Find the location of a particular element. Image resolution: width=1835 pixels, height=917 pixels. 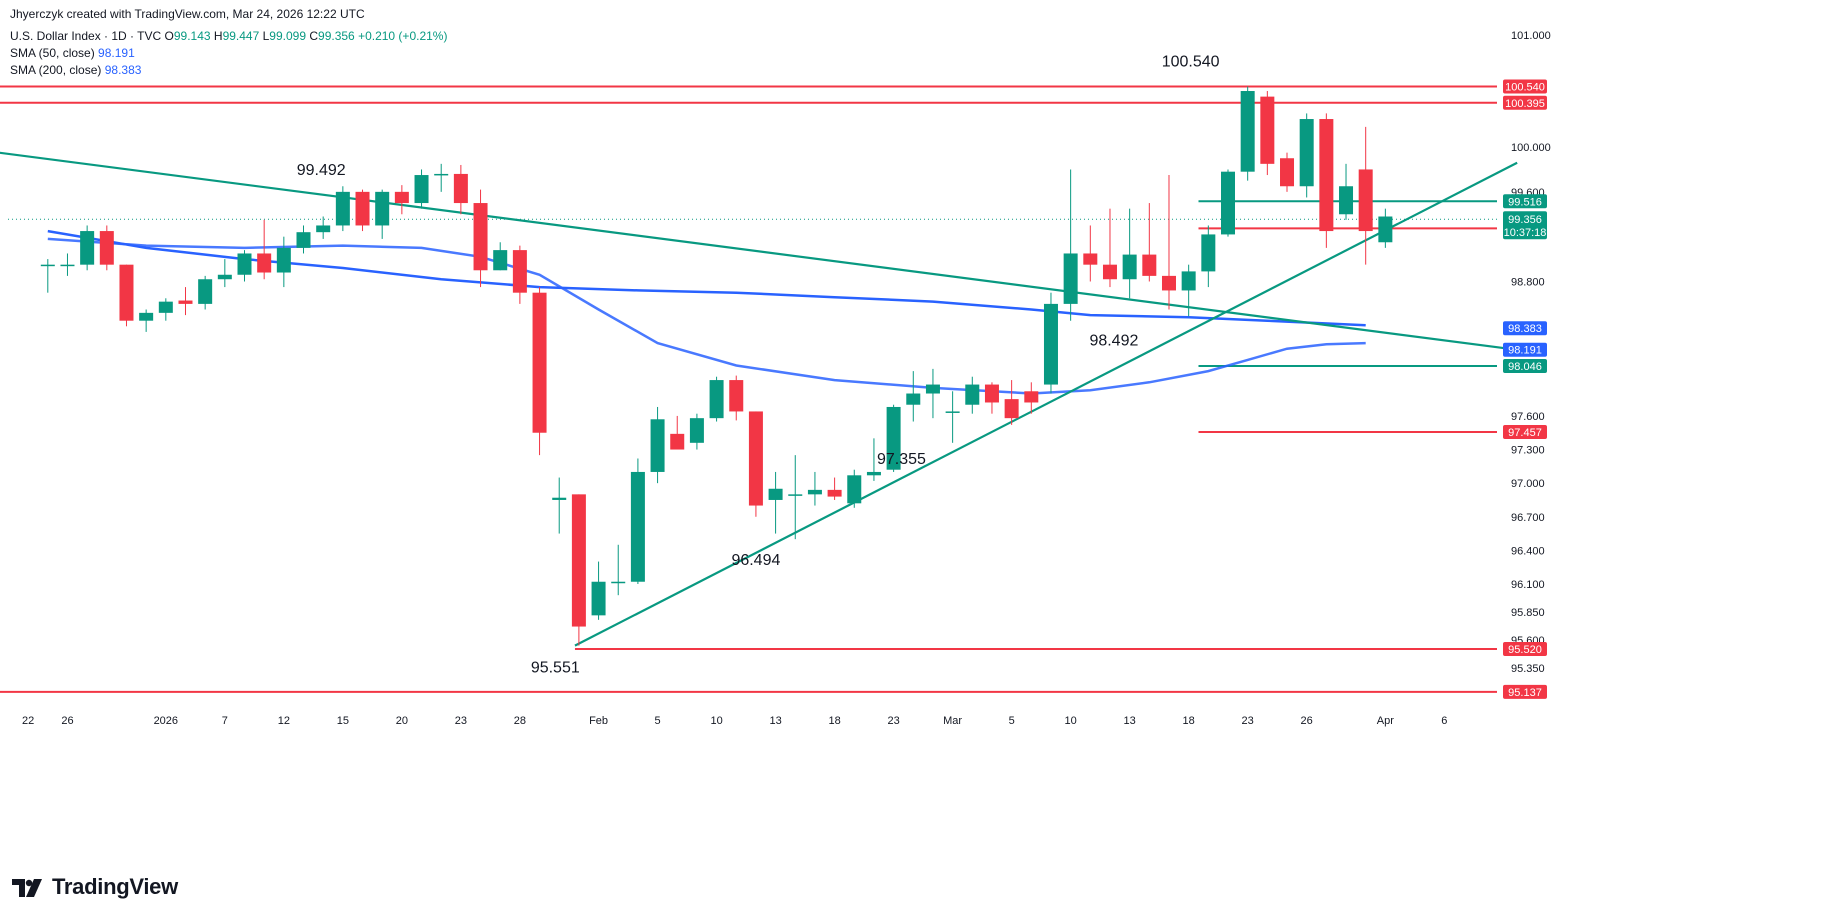

ohlc-high-label: H is located at coordinates (218, 36).